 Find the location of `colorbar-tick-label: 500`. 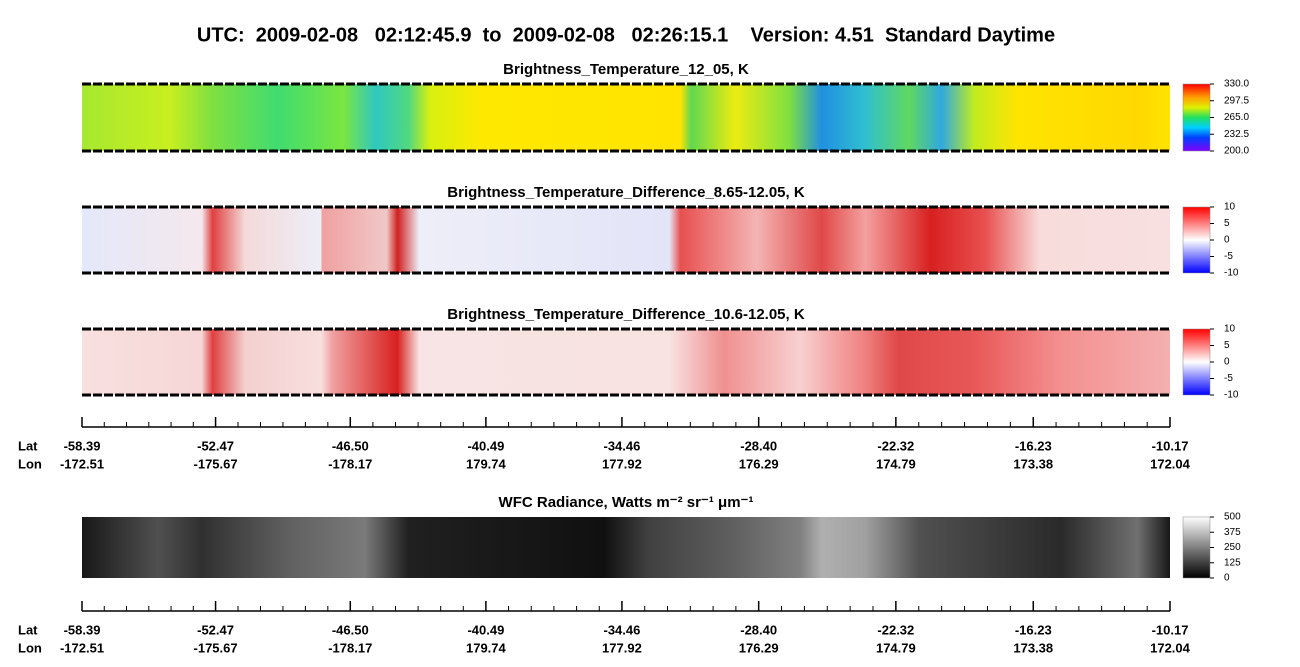

colorbar-tick-label: 500 is located at coordinates (1232, 517).